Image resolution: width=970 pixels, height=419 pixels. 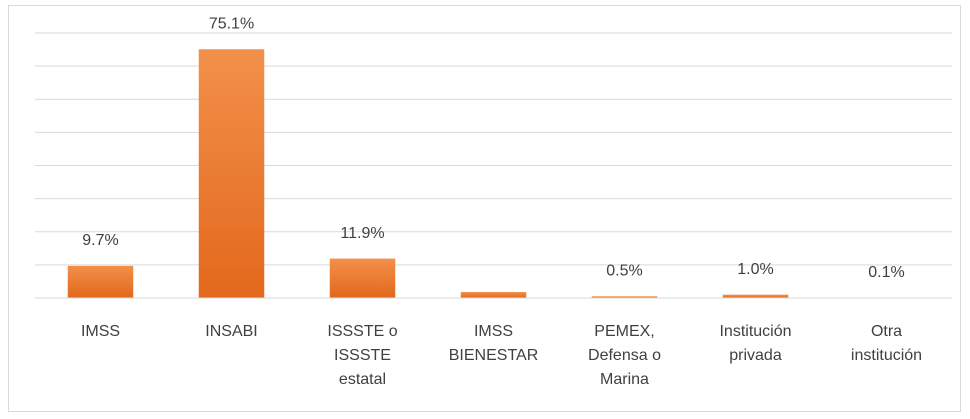 What do you see at coordinates (886, 272) in the screenshot?
I see `data-label: 0.1%` at bounding box center [886, 272].